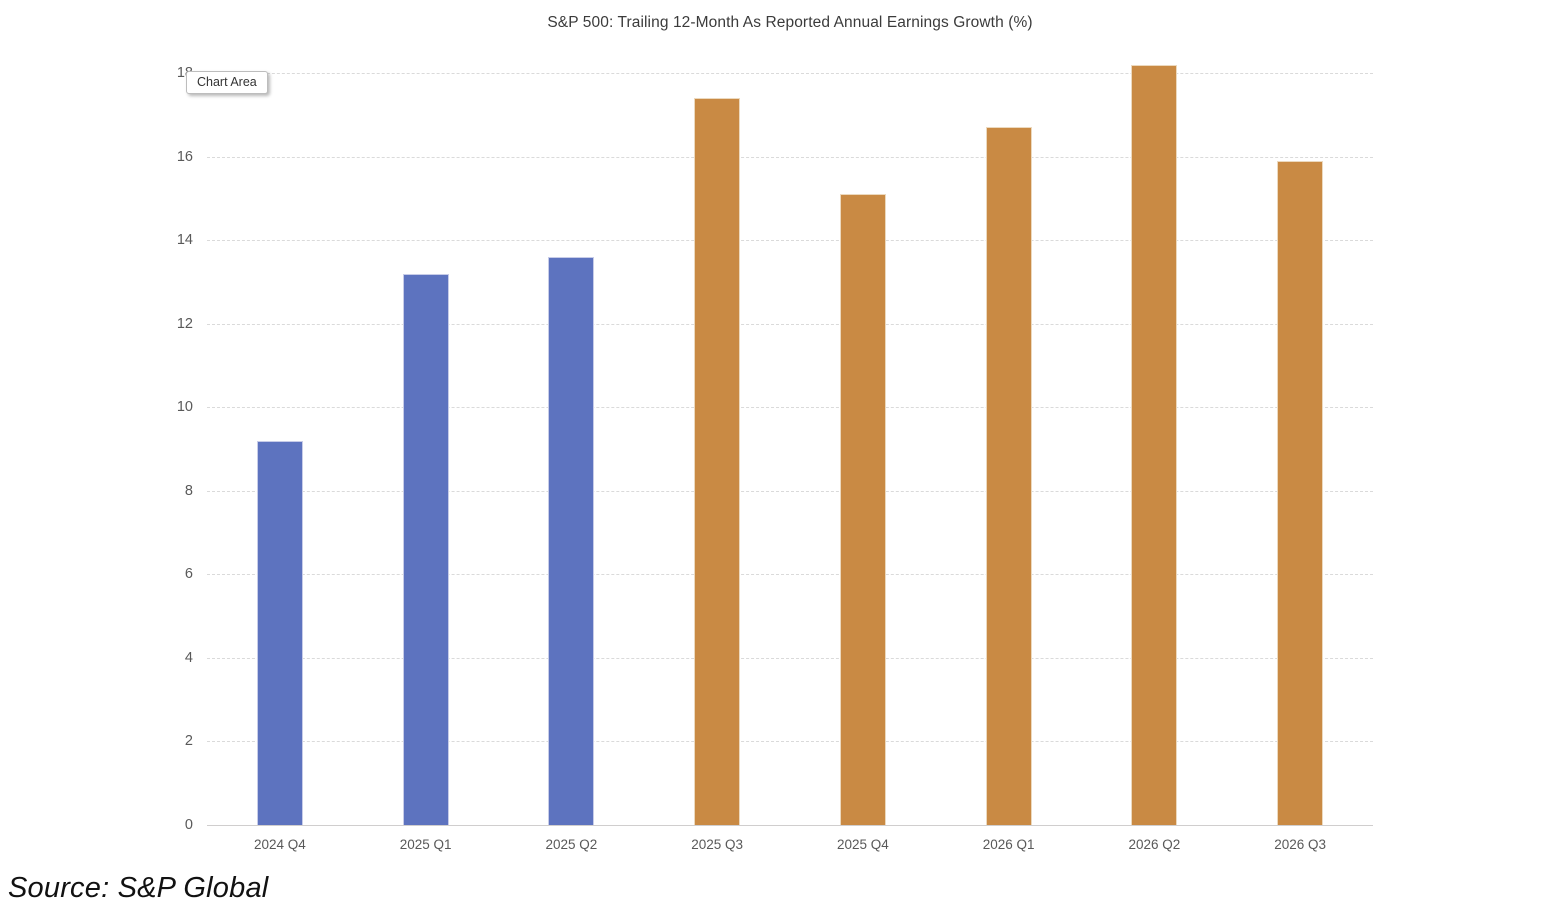 The height and width of the screenshot is (915, 1551). Describe the element at coordinates (184, 156) in the screenshot. I see `ytick-label-16: 16` at that location.